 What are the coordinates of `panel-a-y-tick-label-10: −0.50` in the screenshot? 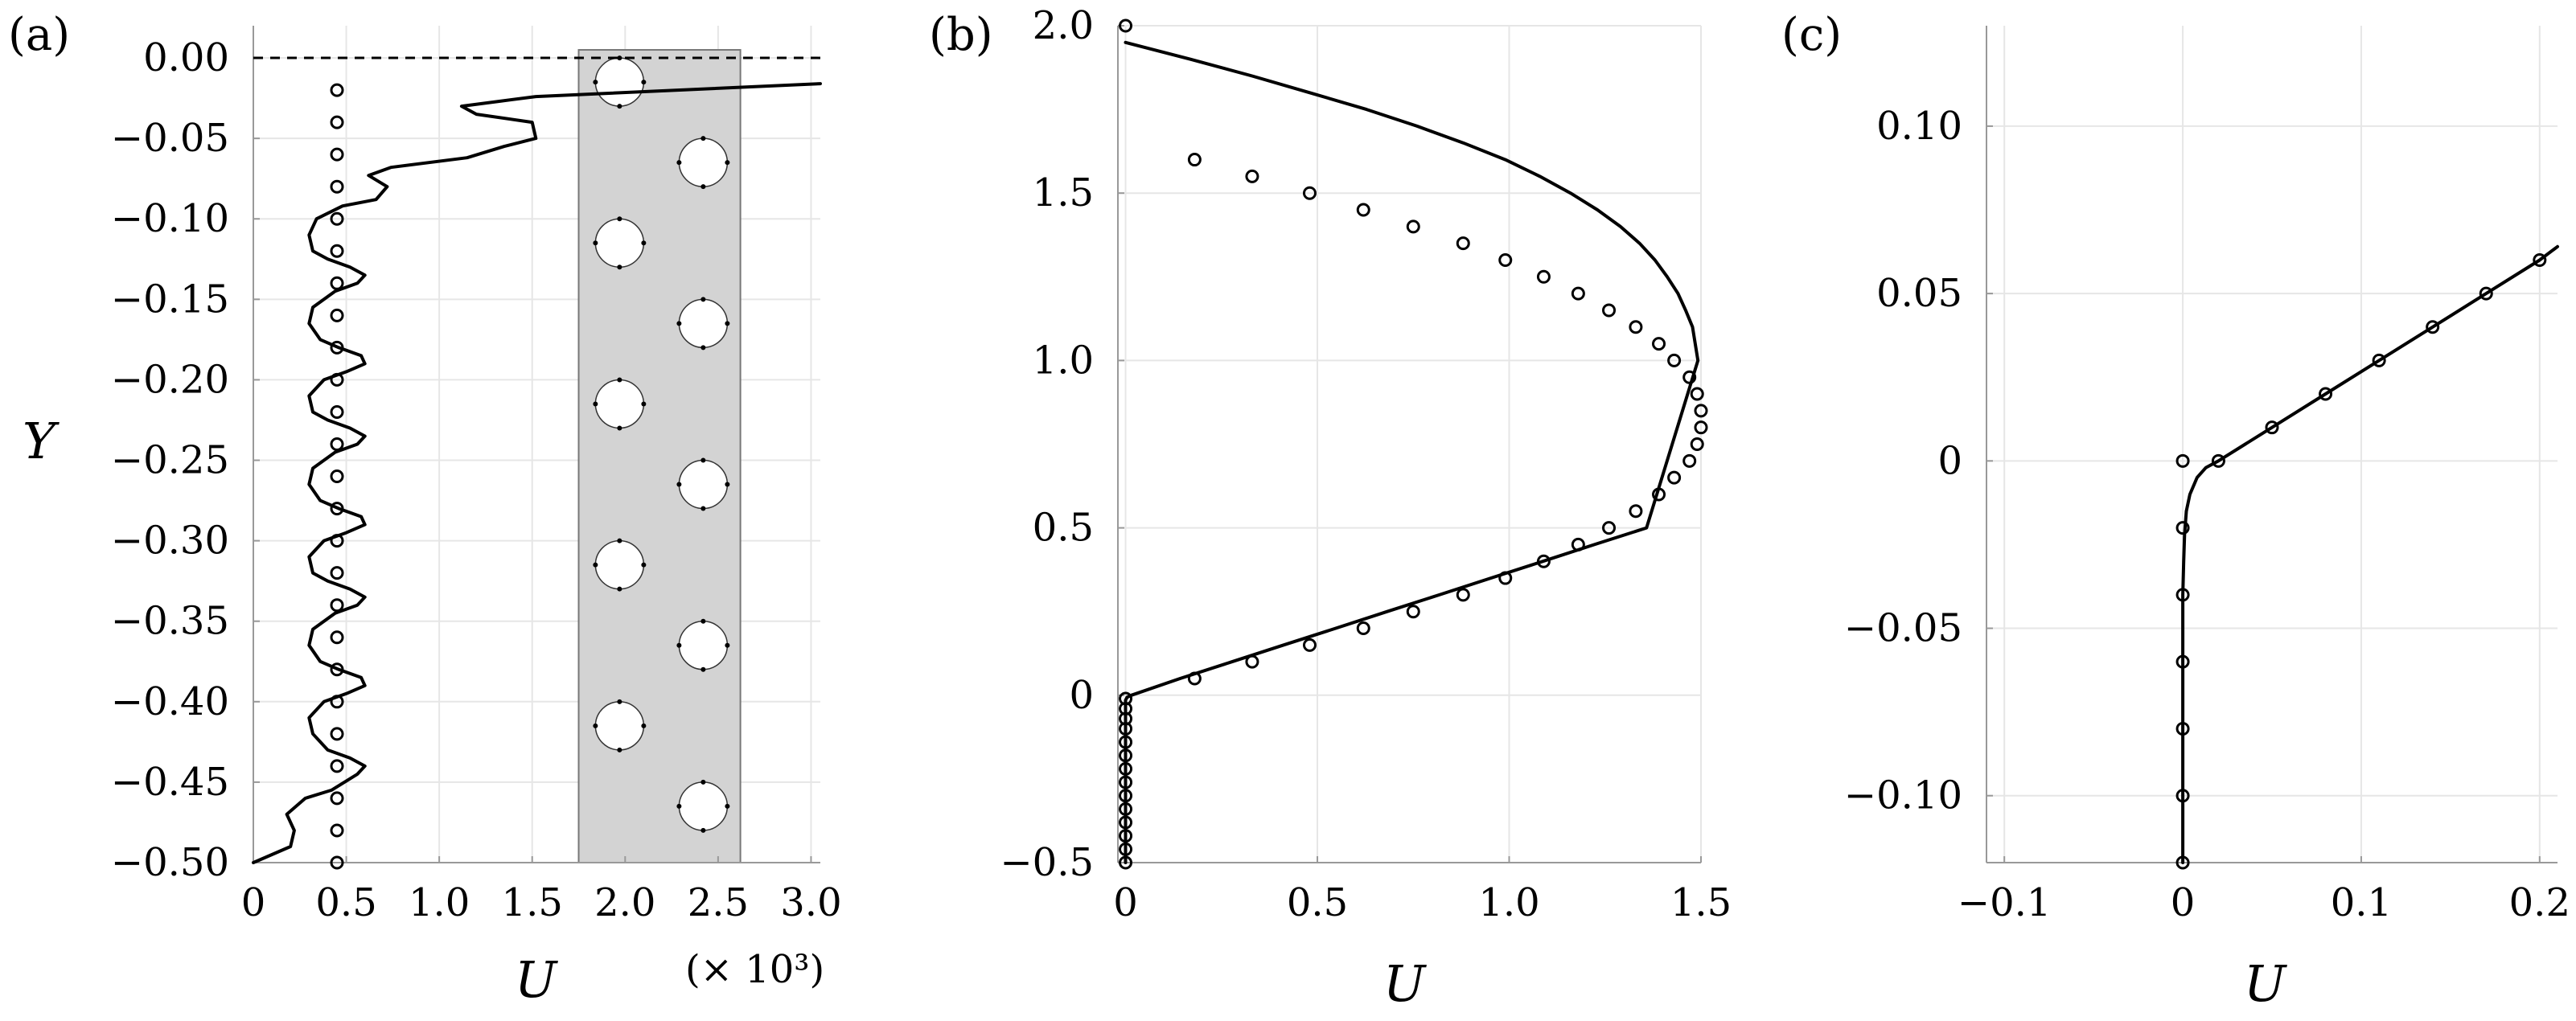 It's located at (170, 863).